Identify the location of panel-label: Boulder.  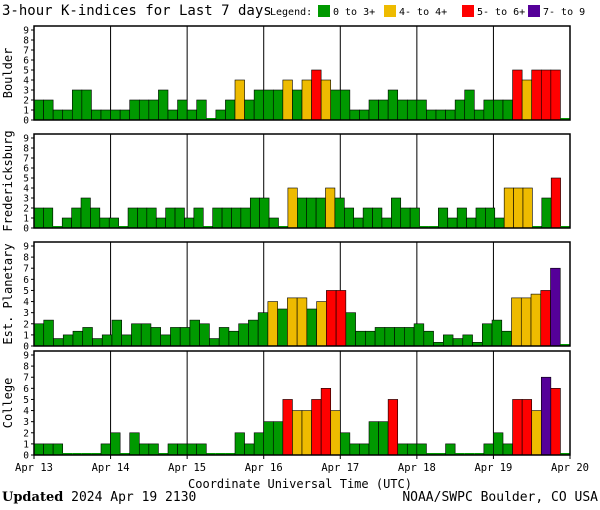
(8, 73).